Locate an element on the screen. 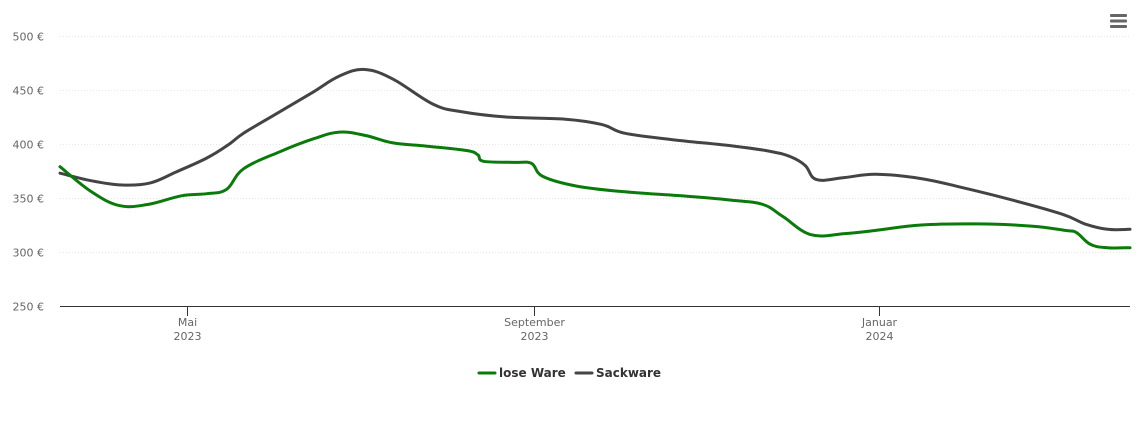  y-tick-label: 250 € is located at coordinates (29, 307).